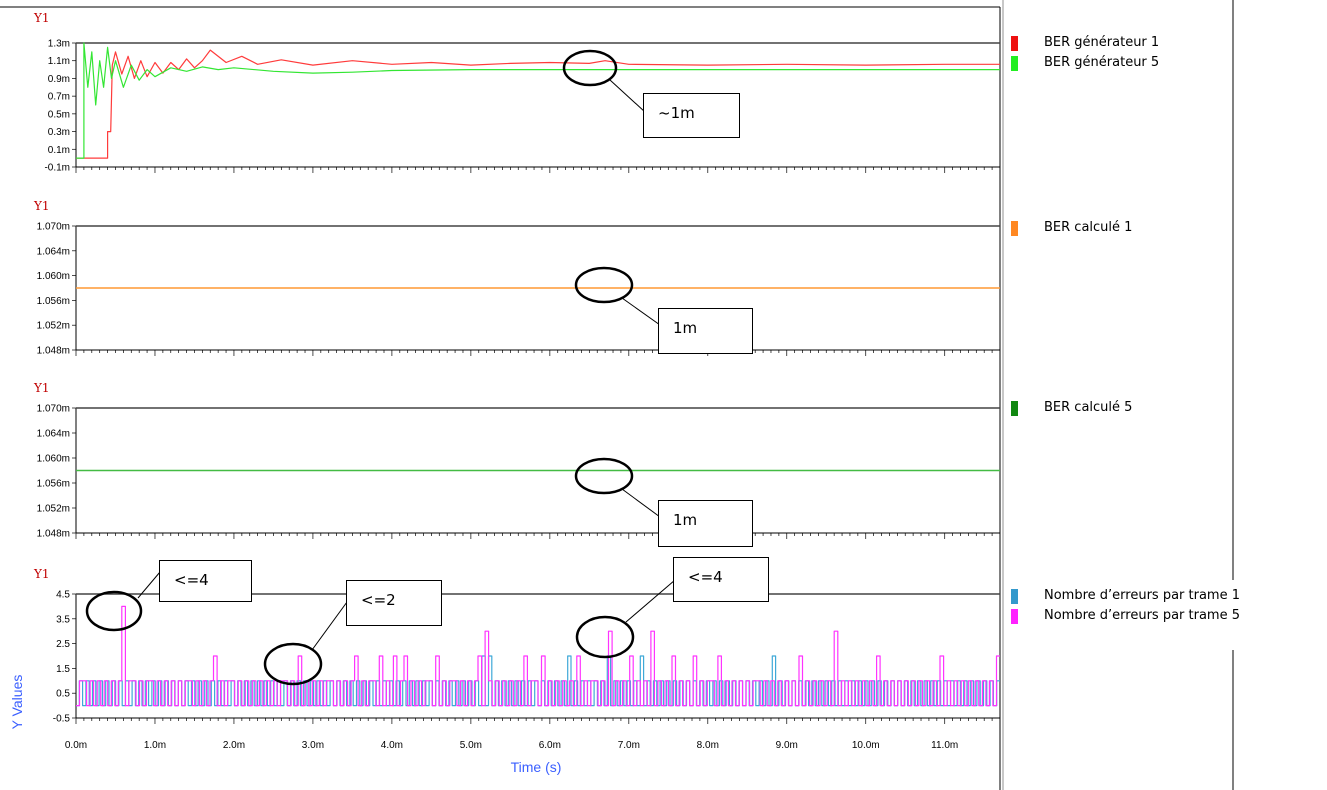  I want to click on legend-label: BER calculé 1, so click(1088, 227).